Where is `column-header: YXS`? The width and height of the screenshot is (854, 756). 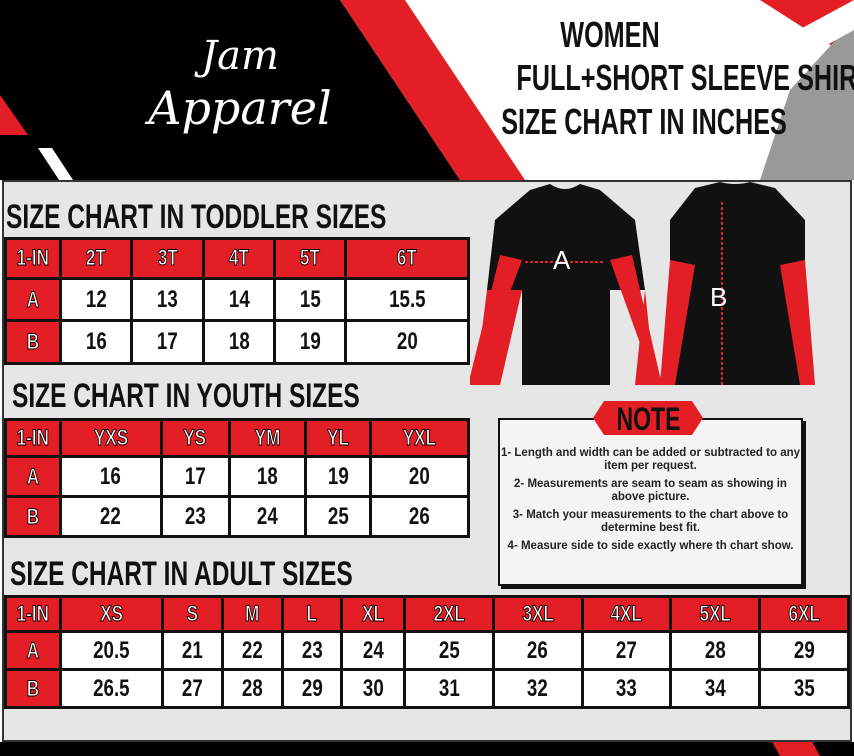 column-header: YXS is located at coordinates (111, 438).